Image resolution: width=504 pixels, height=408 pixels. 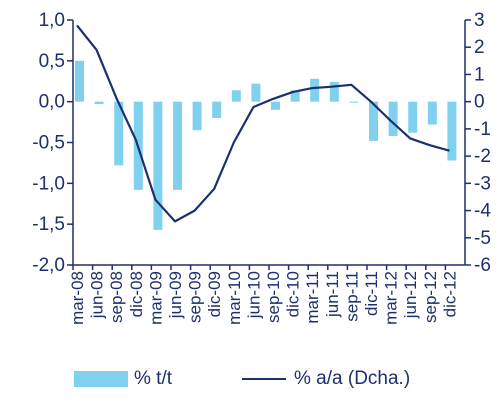 I want to click on x-tick-label: dic-09, so click(x=214, y=294).